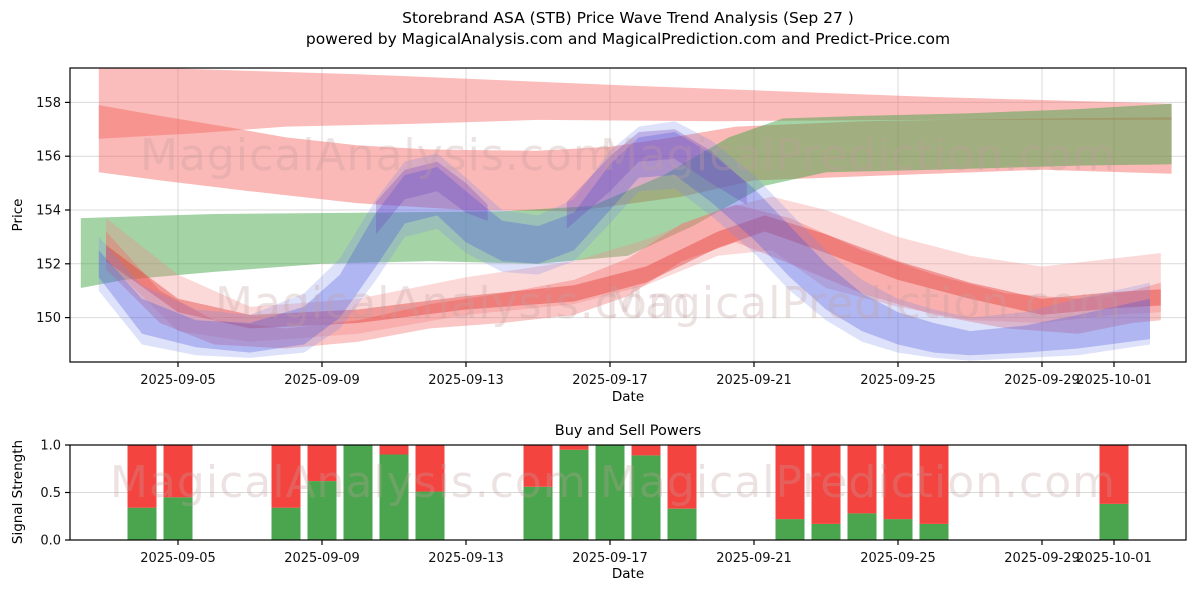  I want to click on signal-tick-label: 1.0, so click(50, 446).